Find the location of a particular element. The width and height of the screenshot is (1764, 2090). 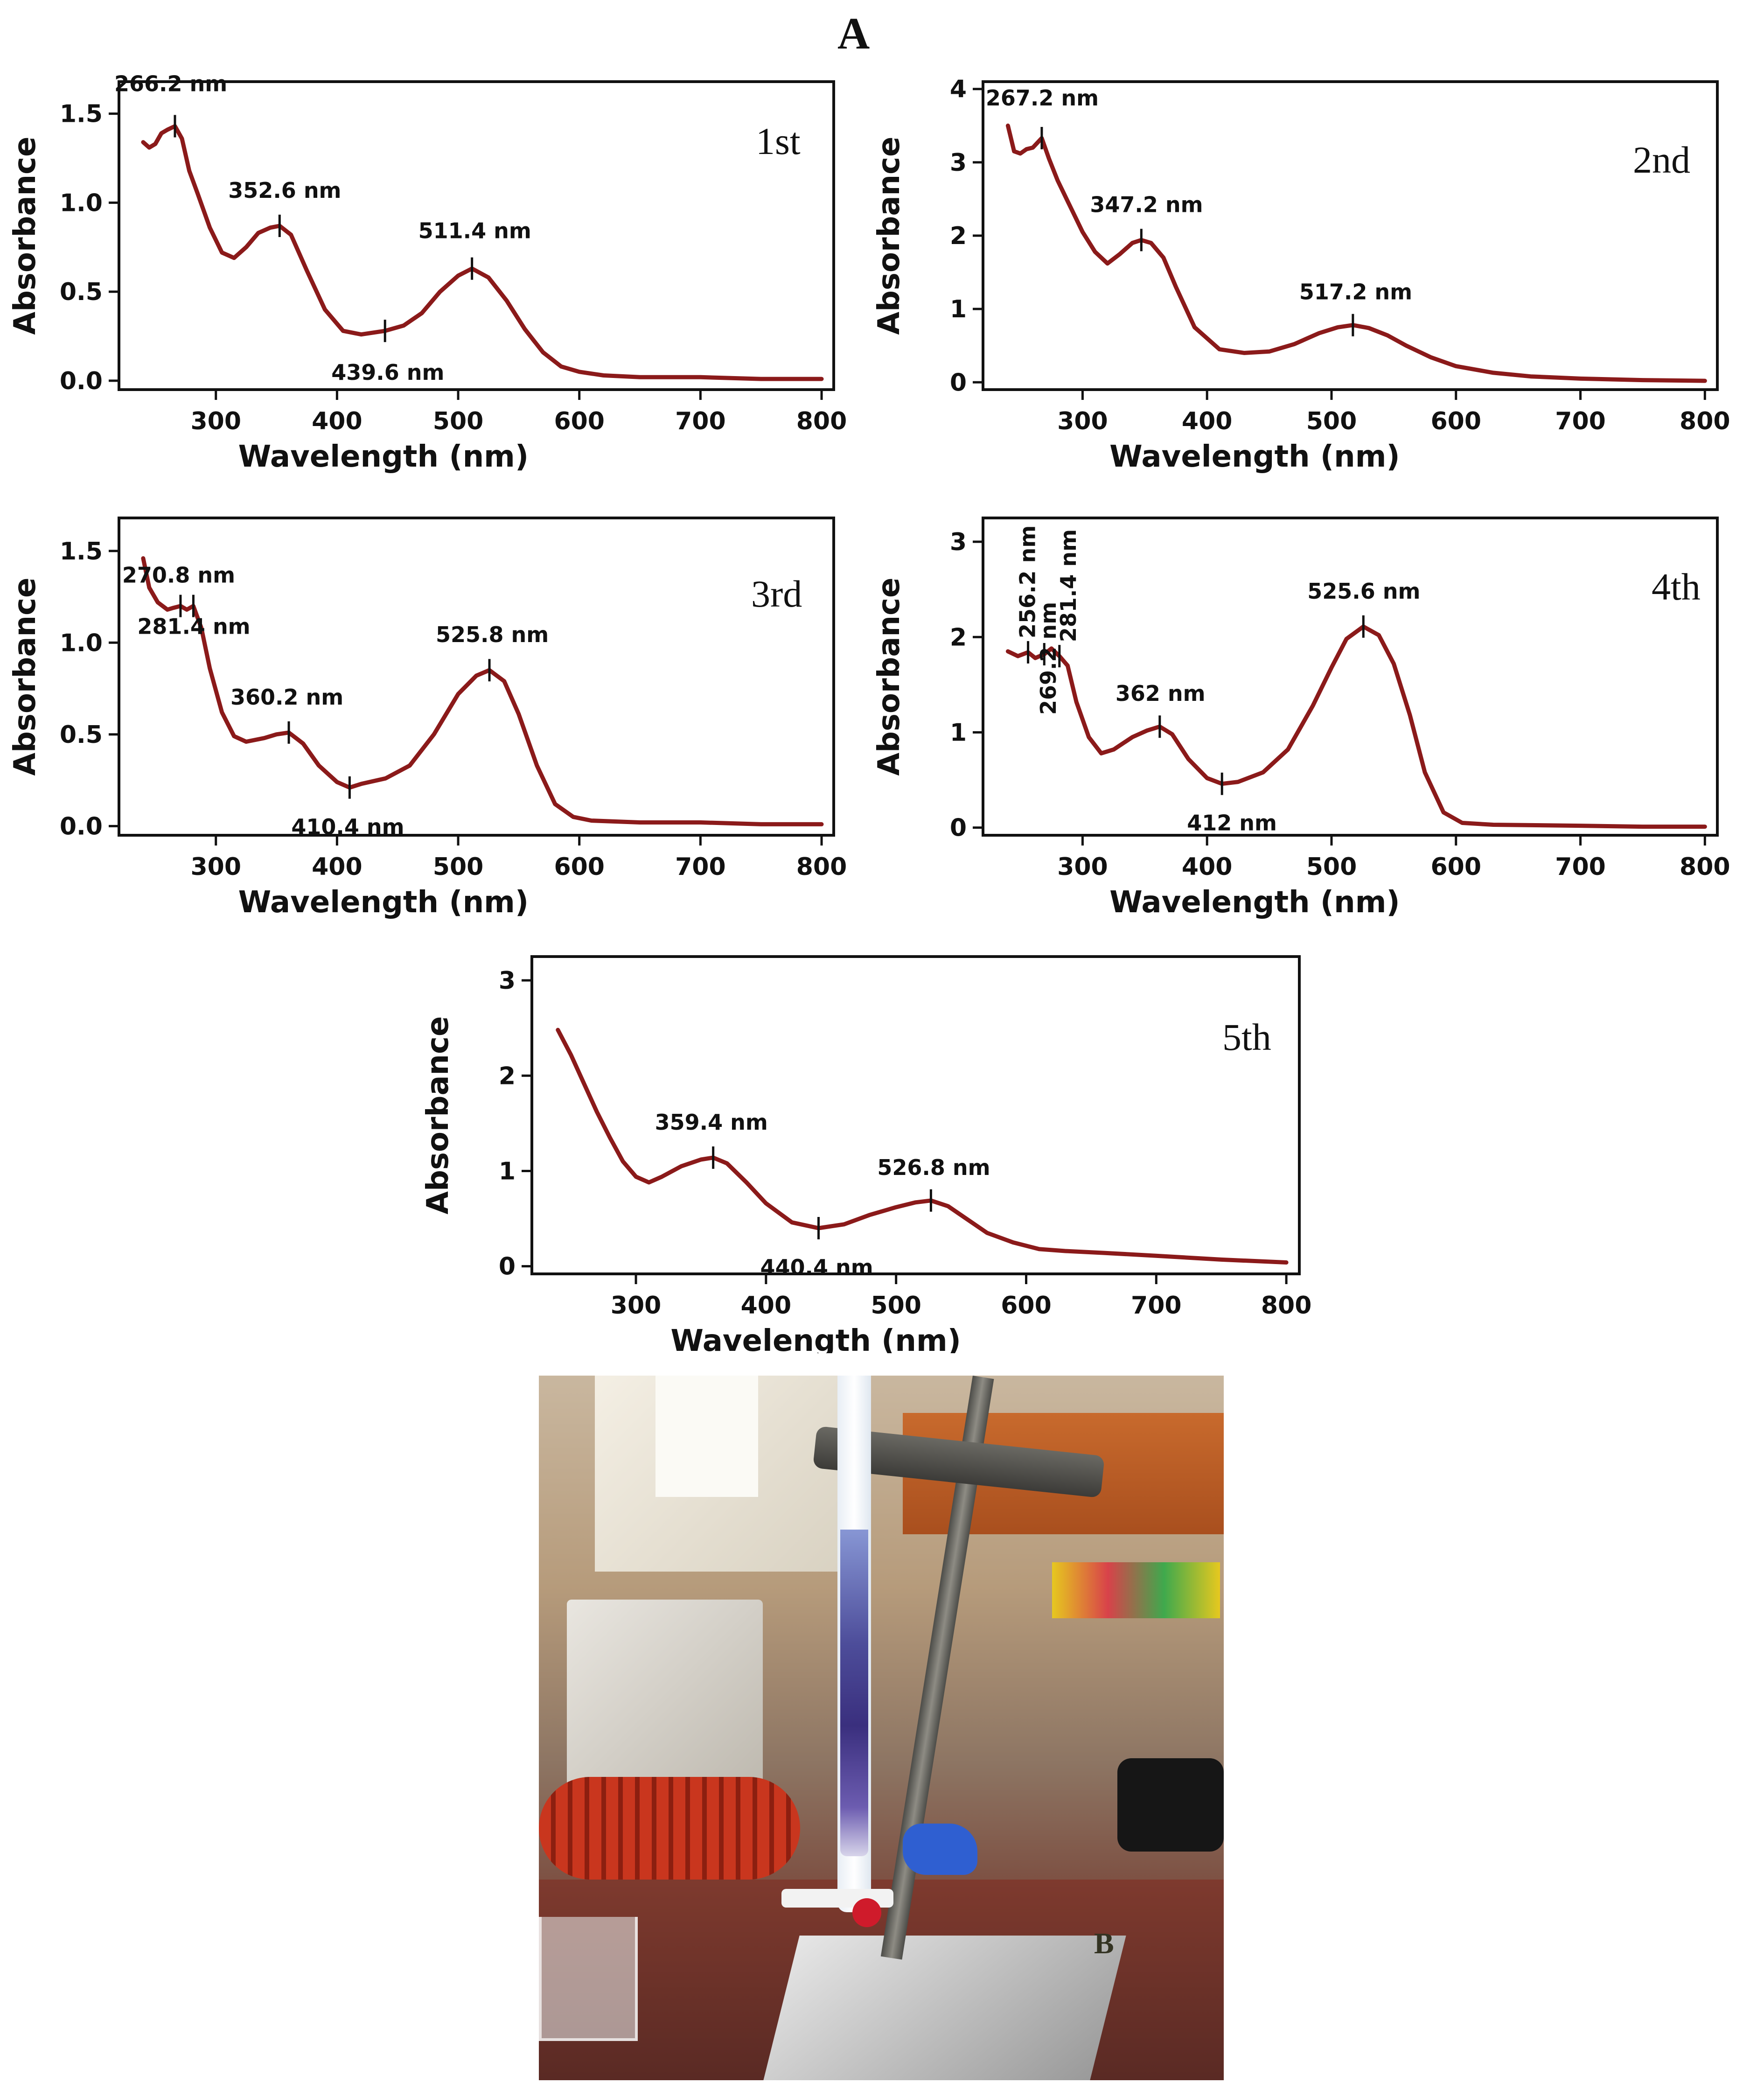

peak-annotation: 525.8 nm is located at coordinates (492, 634).